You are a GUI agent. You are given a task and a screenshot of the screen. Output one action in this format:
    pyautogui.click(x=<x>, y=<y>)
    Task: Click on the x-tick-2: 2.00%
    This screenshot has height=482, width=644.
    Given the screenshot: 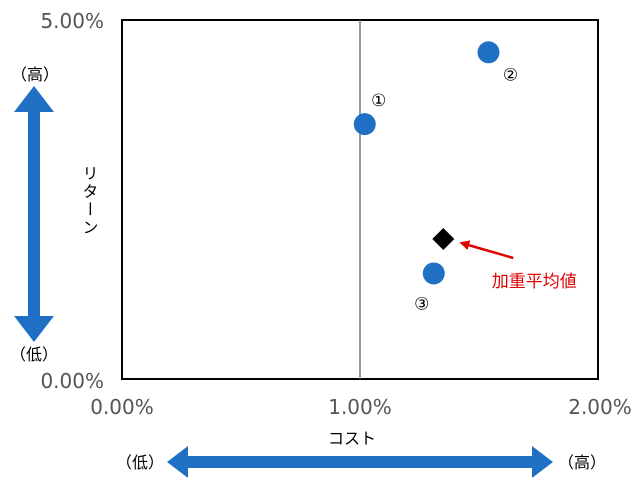 What is the action you would take?
    pyautogui.click(x=600, y=407)
    